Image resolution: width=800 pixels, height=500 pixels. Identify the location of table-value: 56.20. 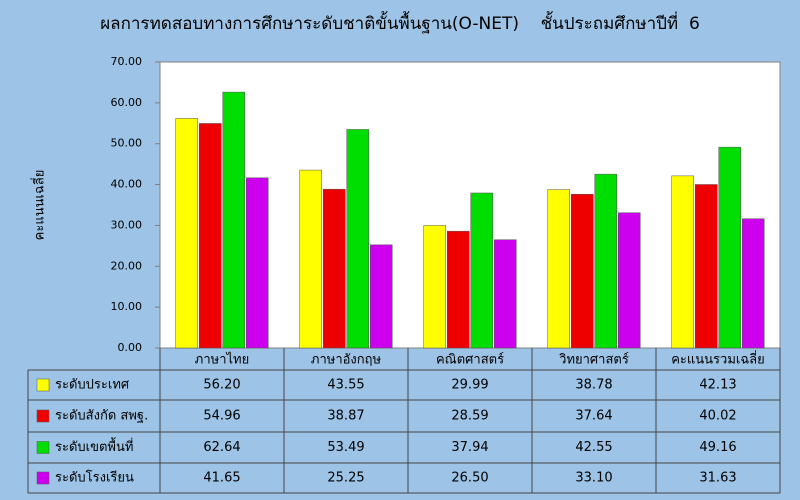
(221, 385).